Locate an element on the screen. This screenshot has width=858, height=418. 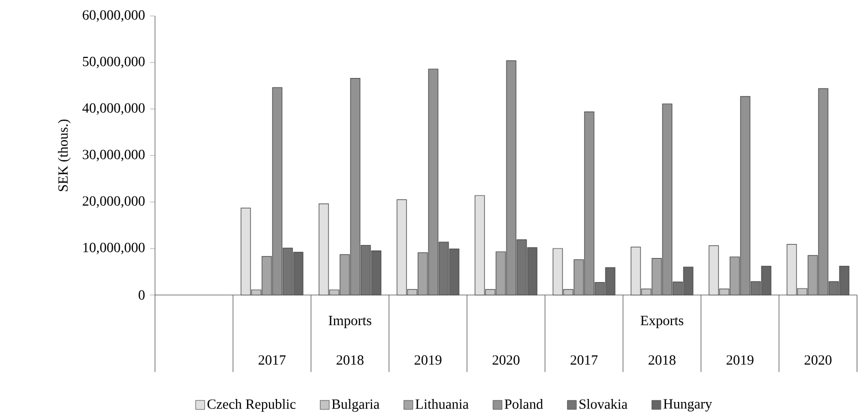
y-tick-label: 10,000,000 is located at coordinates (114, 248).